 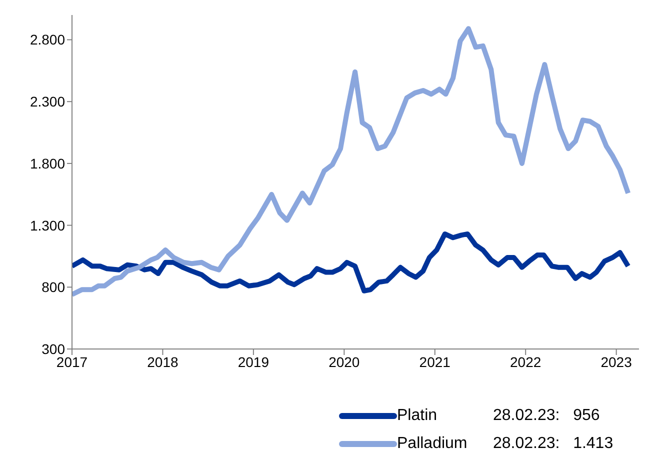 What do you see at coordinates (546, 416) in the screenshot?
I see `text: 28.02.23: 956` at bounding box center [546, 416].